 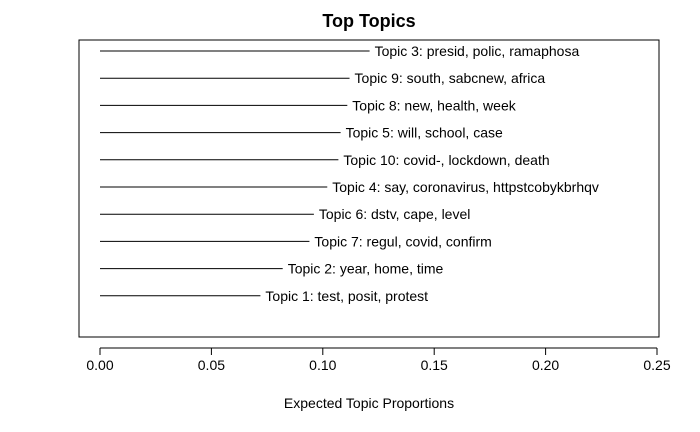 I want to click on bar-label: Topic 5: will, school, case, so click(x=424, y=133).